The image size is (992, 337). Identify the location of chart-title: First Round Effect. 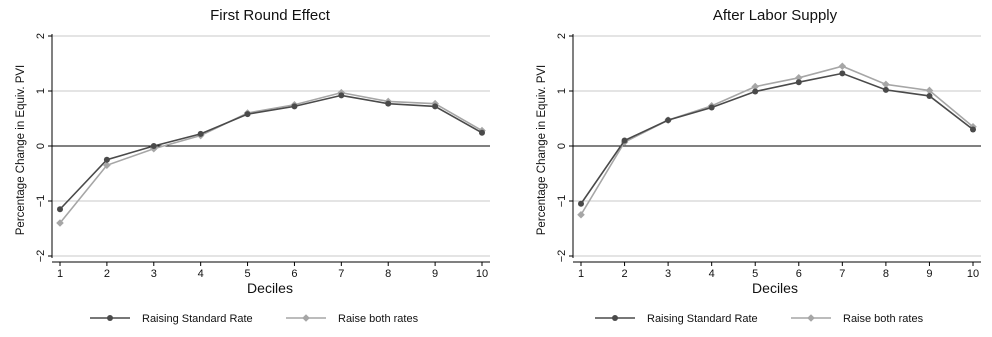
(270, 15).